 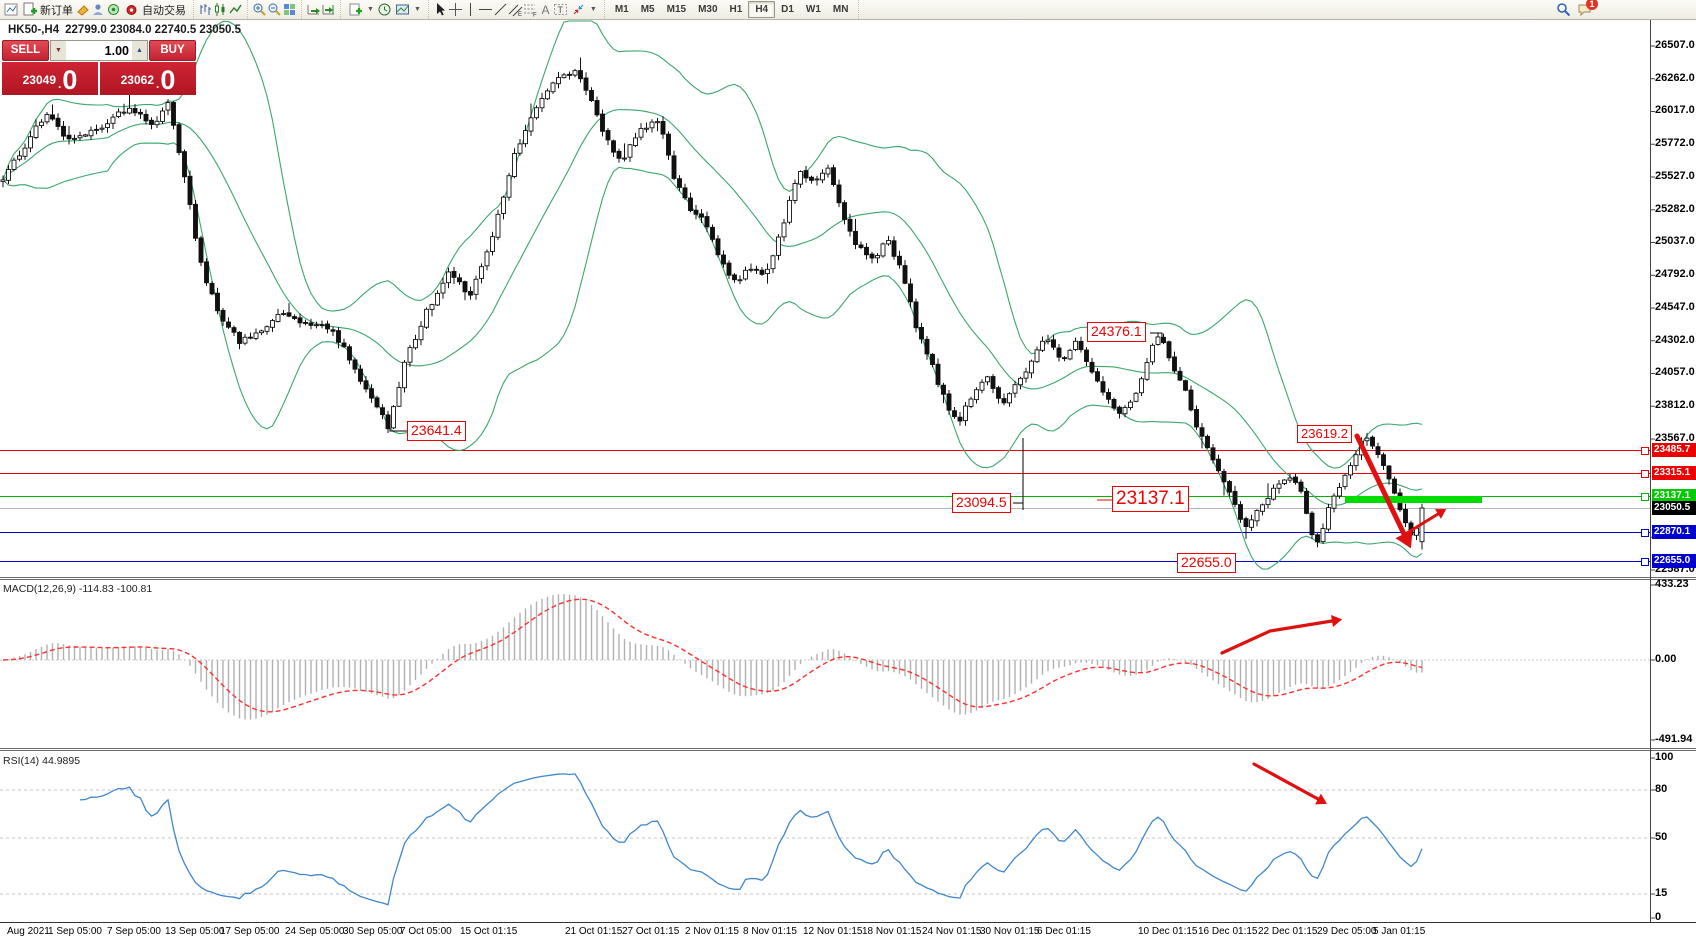 What do you see at coordinates (1675, 77) in the screenshot?
I see `price-tick: 26262.0` at bounding box center [1675, 77].